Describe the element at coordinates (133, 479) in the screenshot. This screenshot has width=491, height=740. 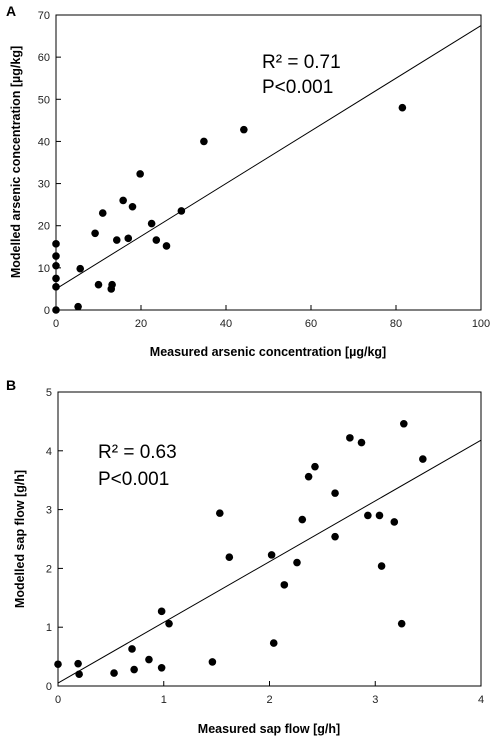
I see `panel-b-p-annotation: P<0.001` at that location.